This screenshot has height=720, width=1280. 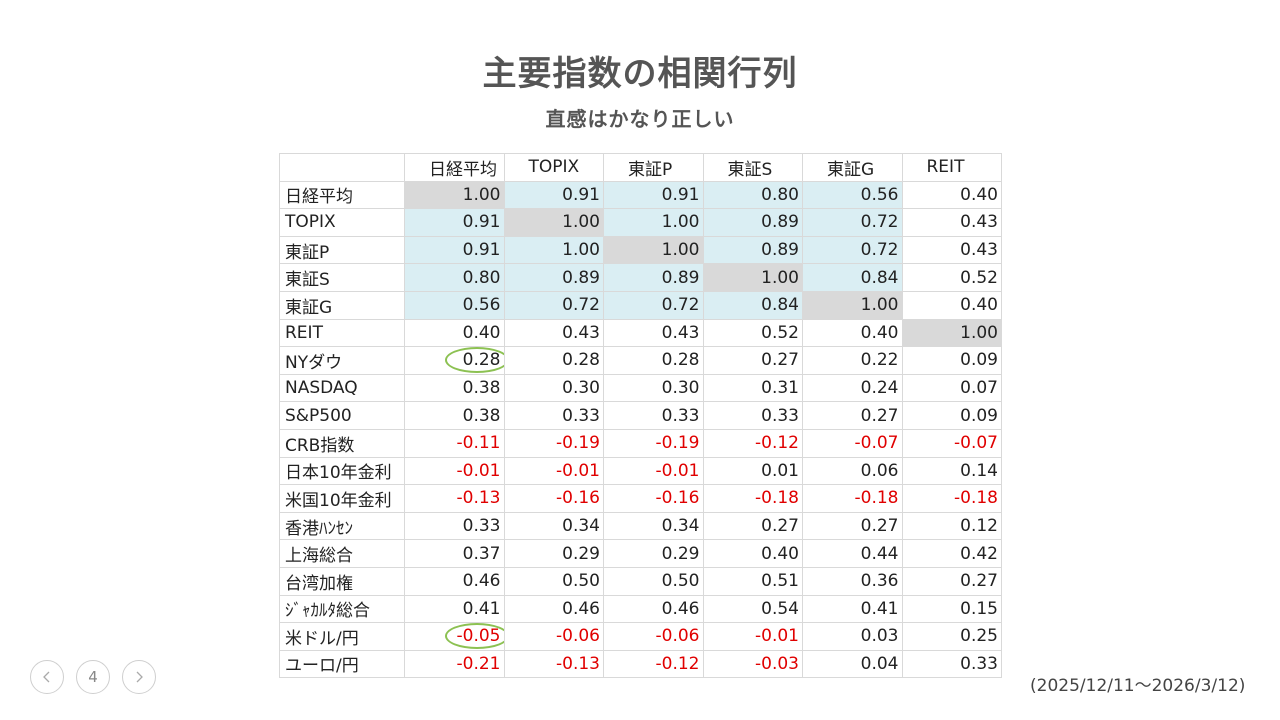 What do you see at coordinates (879, 581) in the screenshot?
I see `correlation-value: 0.36` at bounding box center [879, 581].